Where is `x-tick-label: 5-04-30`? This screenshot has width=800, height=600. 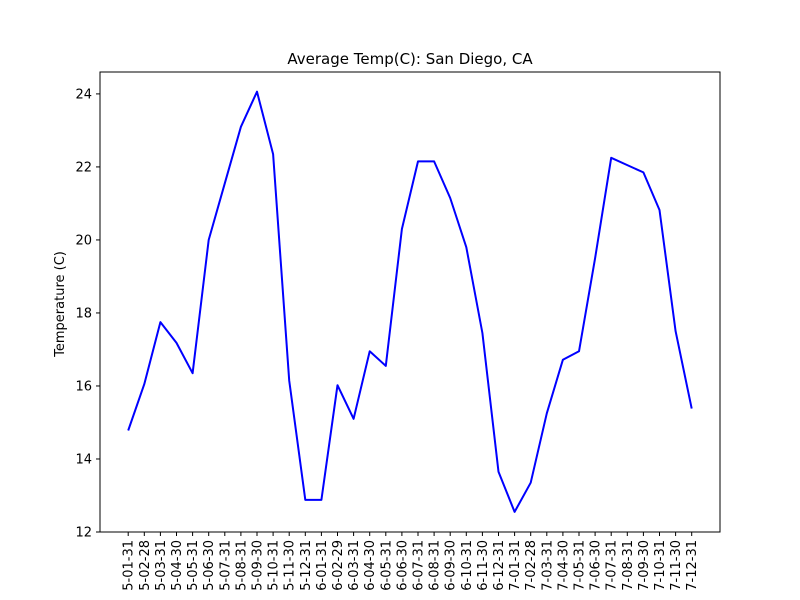
x-tick-label: 5-04-30 is located at coordinates (177, 565).